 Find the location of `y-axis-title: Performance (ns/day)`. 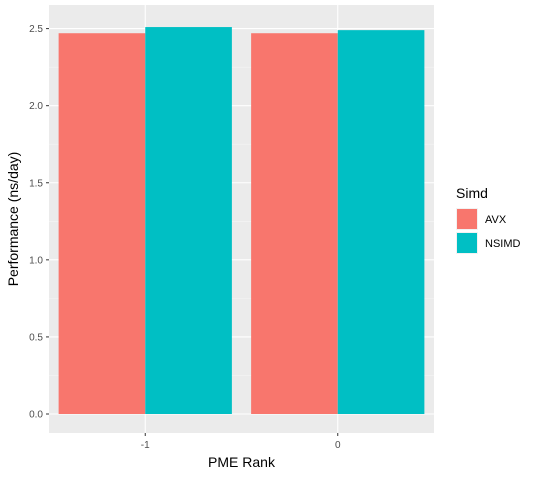

y-axis-title: Performance (ns/day) is located at coordinates (13, 219).